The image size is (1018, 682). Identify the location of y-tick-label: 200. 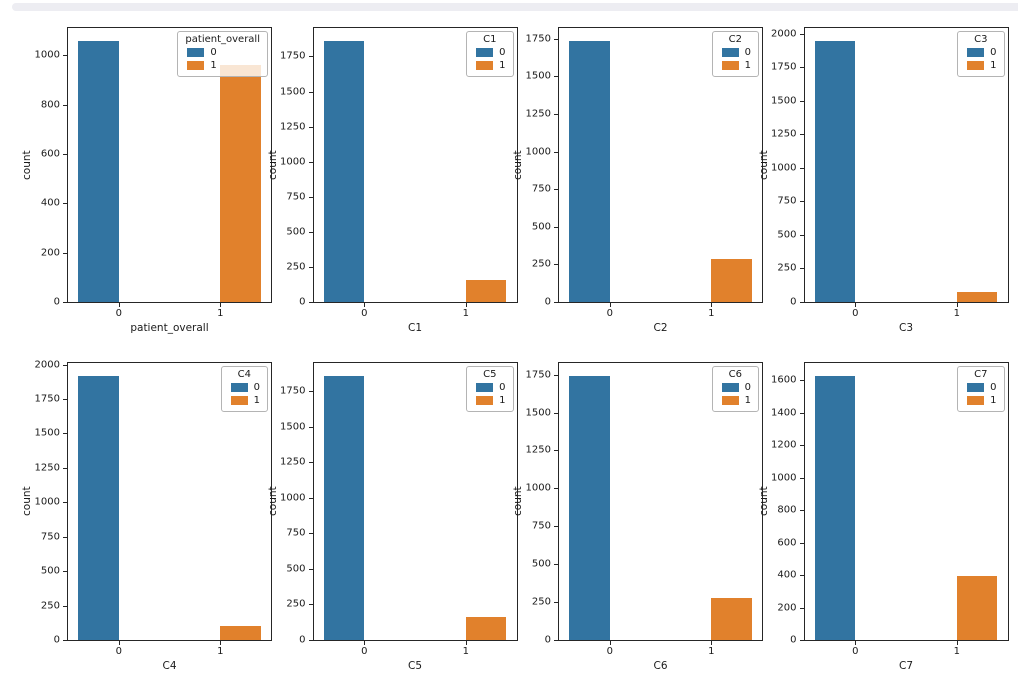
(787, 608).